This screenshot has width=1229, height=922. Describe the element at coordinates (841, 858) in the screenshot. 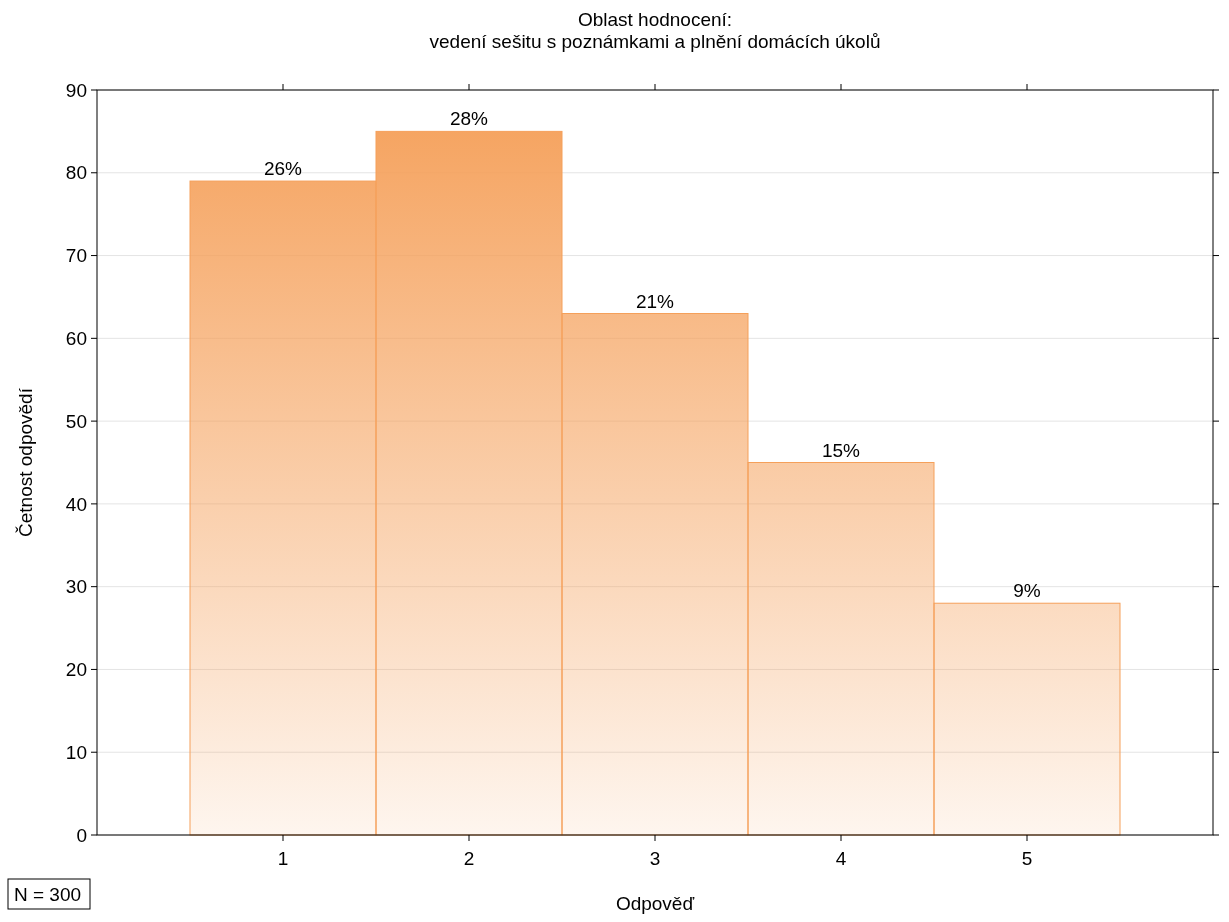

I see `x-tick-label: 4` at that location.